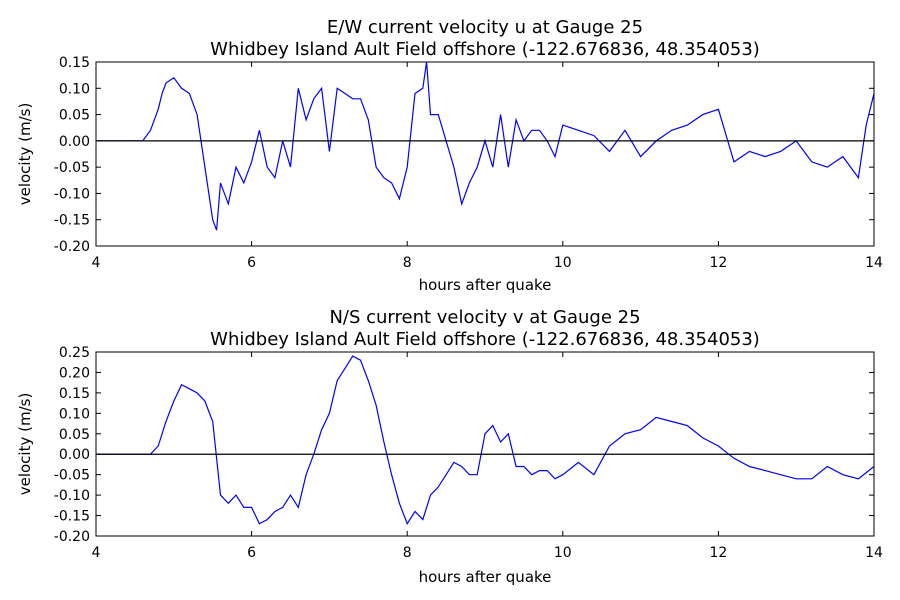 The height and width of the screenshot is (600, 900). I want to click on chart-title: E/W current velocity u at Gauge 25, so click(485, 27).